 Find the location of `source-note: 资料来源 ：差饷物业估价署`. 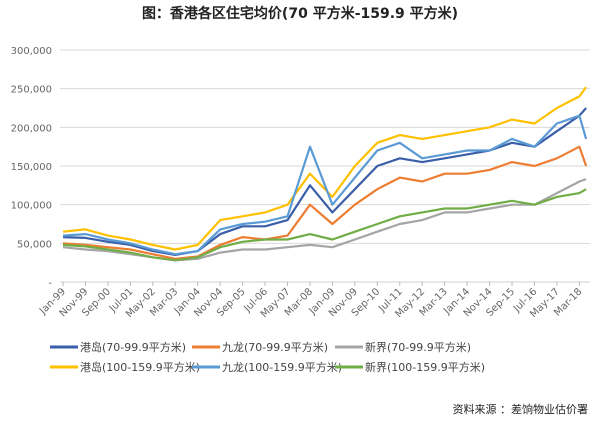

source-note: 资料来源 ：差饷物业估价署 is located at coordinates (521, 409).